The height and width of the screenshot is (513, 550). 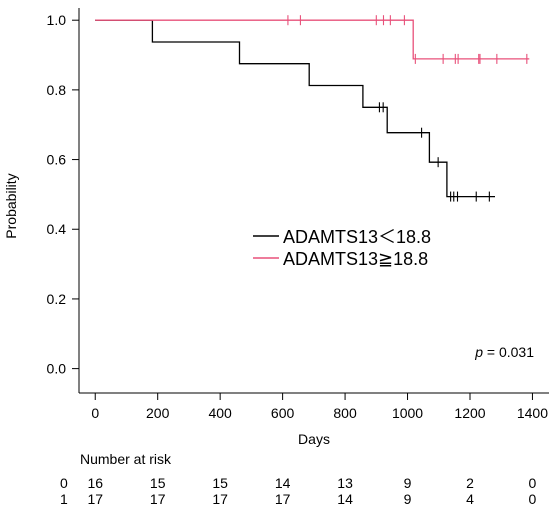 I want to click on p-value-annotation: p = 0.031, so click(x=504, y=352).